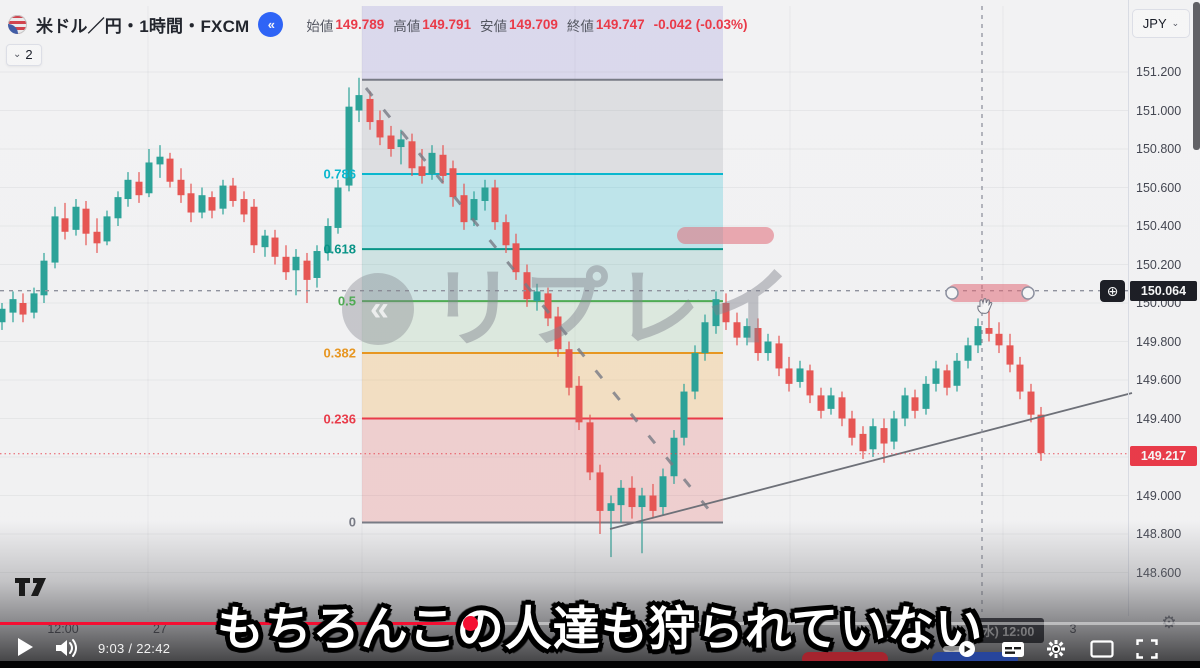 The width and height of the screenshot is (1200, 668). Describe the element at coordinates (725, 235) in the screenshot. I see `pink-oval` at that location.